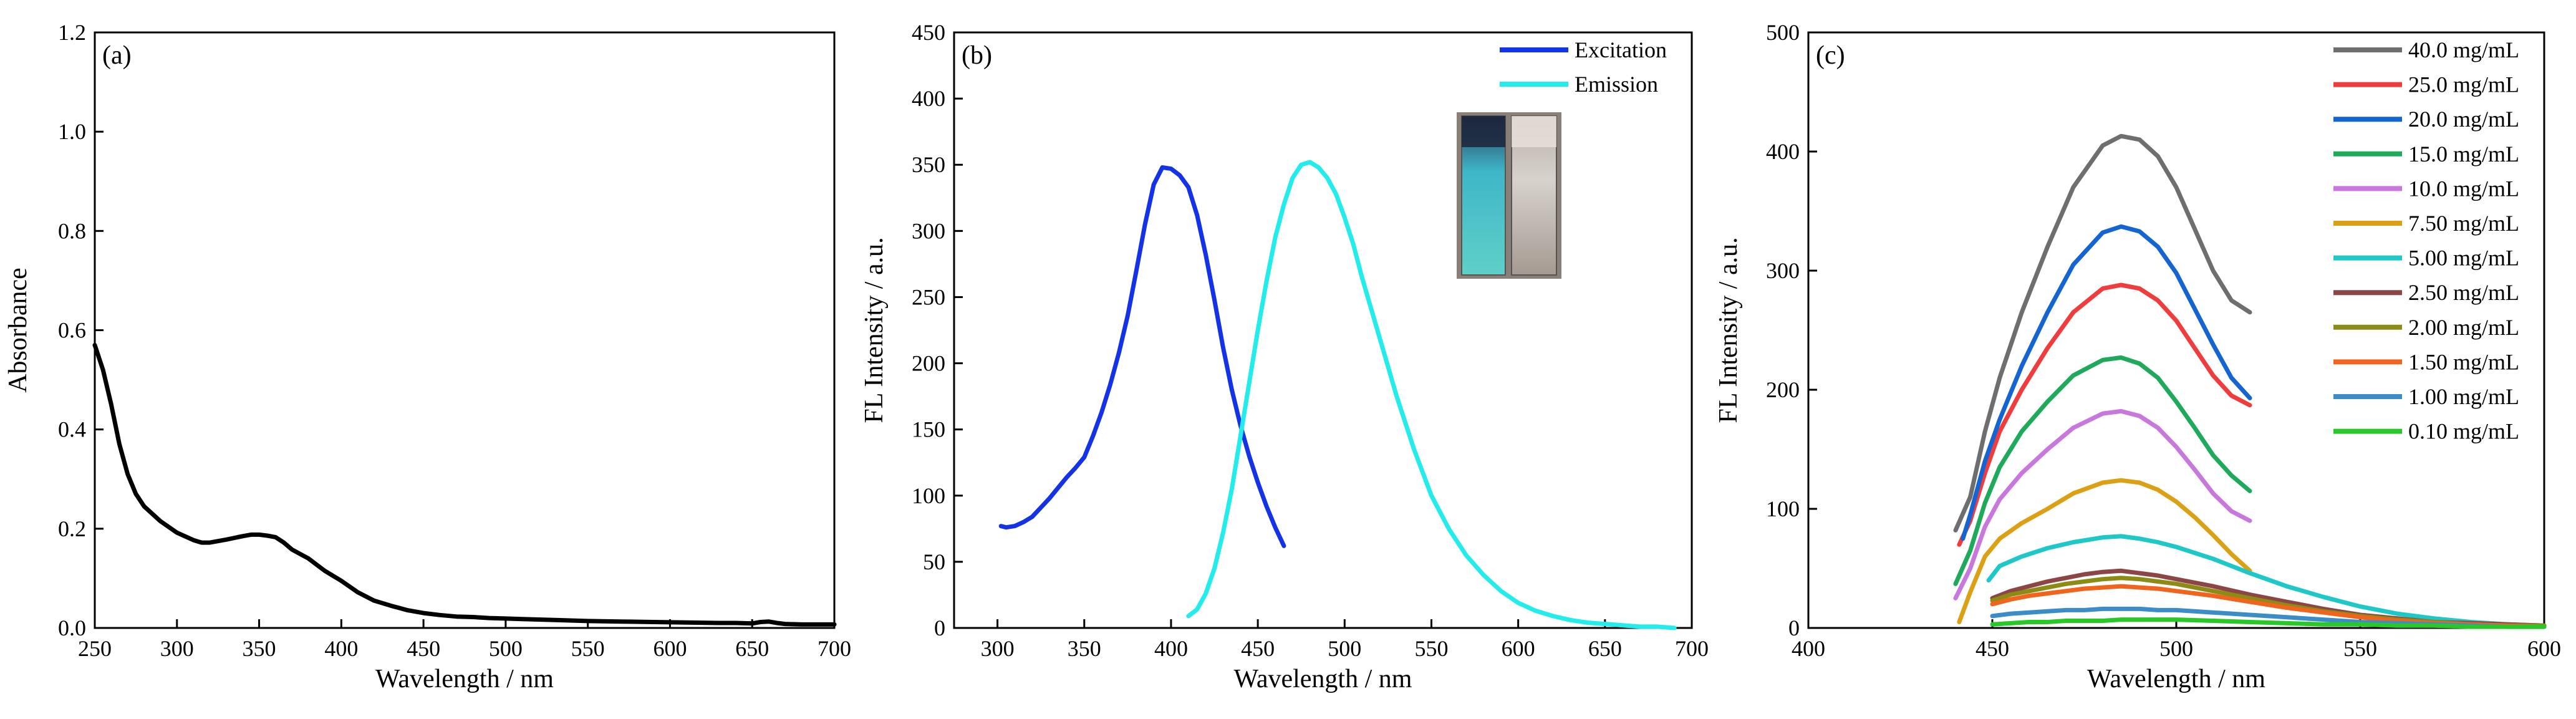 Image resolution: width=2576 pixels, height=719 pixels. I want to click on legend-label: 1.50 mg/mL, so click(2463, 362).